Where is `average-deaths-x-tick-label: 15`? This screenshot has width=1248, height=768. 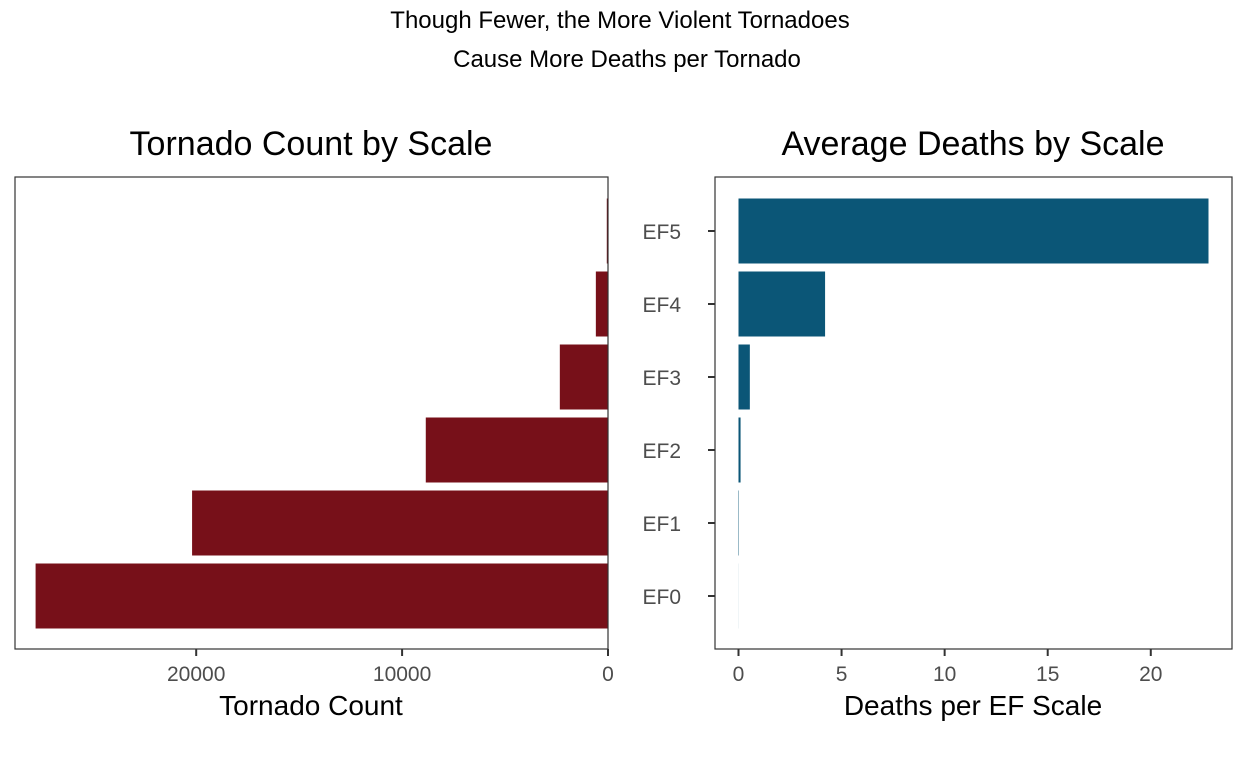
average-deaths-x-tick-label: 15 is located at coordinates (1047, 674).